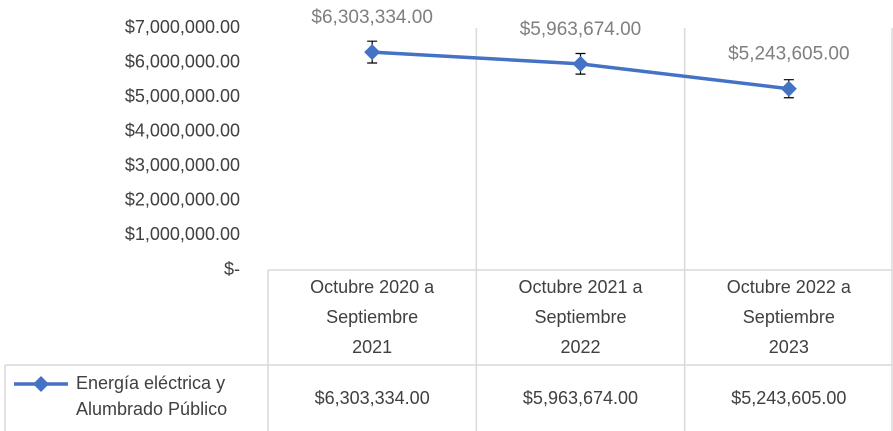  I want to click on x-tick-label: Octubre 2021 a Septiembre 2022, so click(580, 317).